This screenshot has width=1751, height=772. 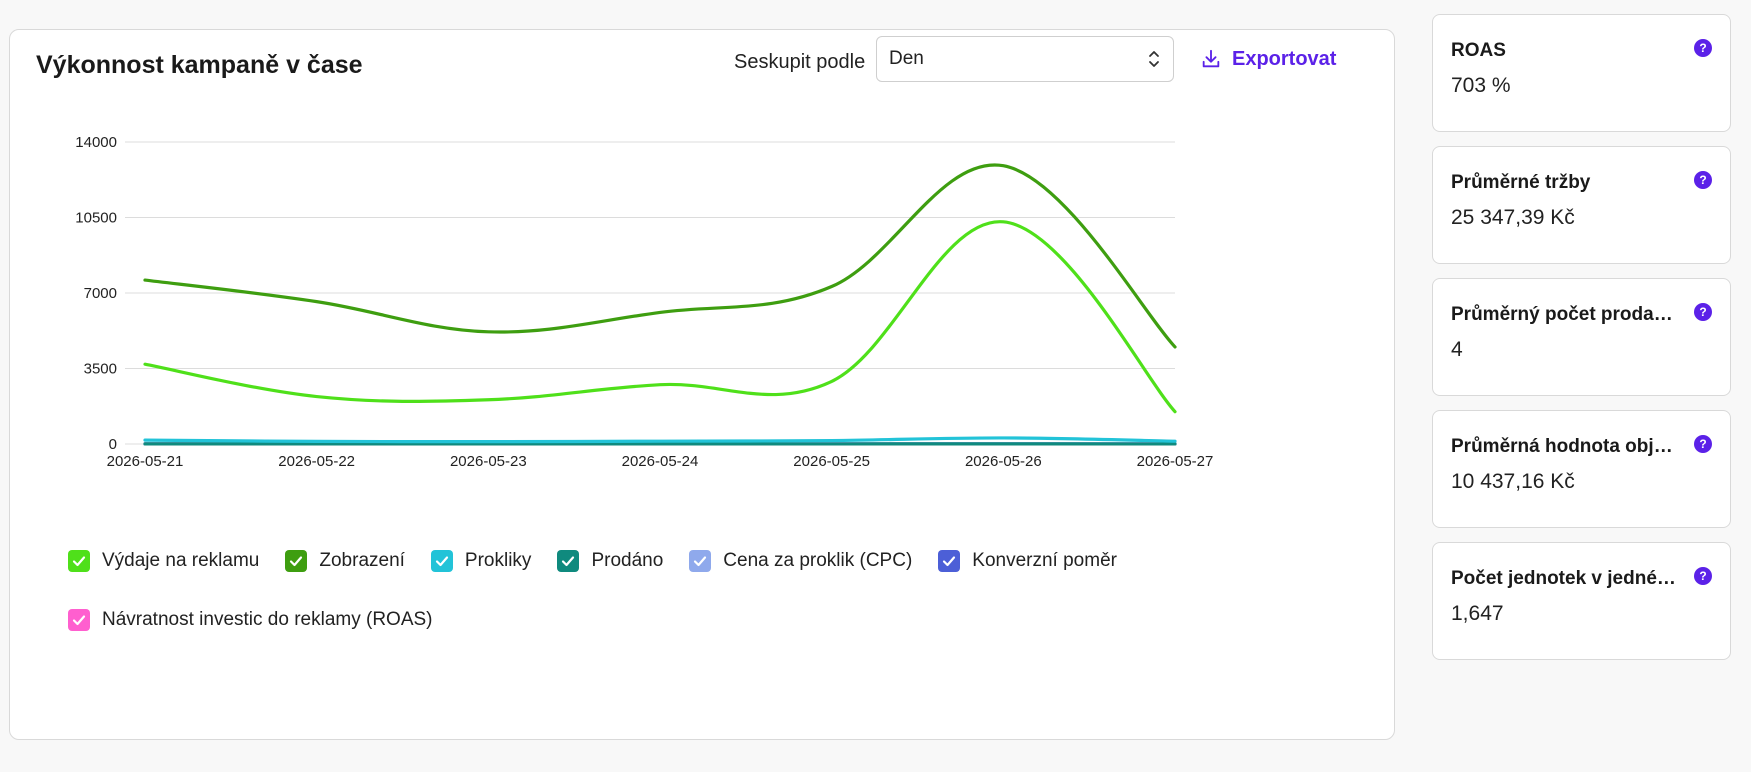 I want to click on legend-item: Výdaje na reklamu, so click(x=163, y=561).